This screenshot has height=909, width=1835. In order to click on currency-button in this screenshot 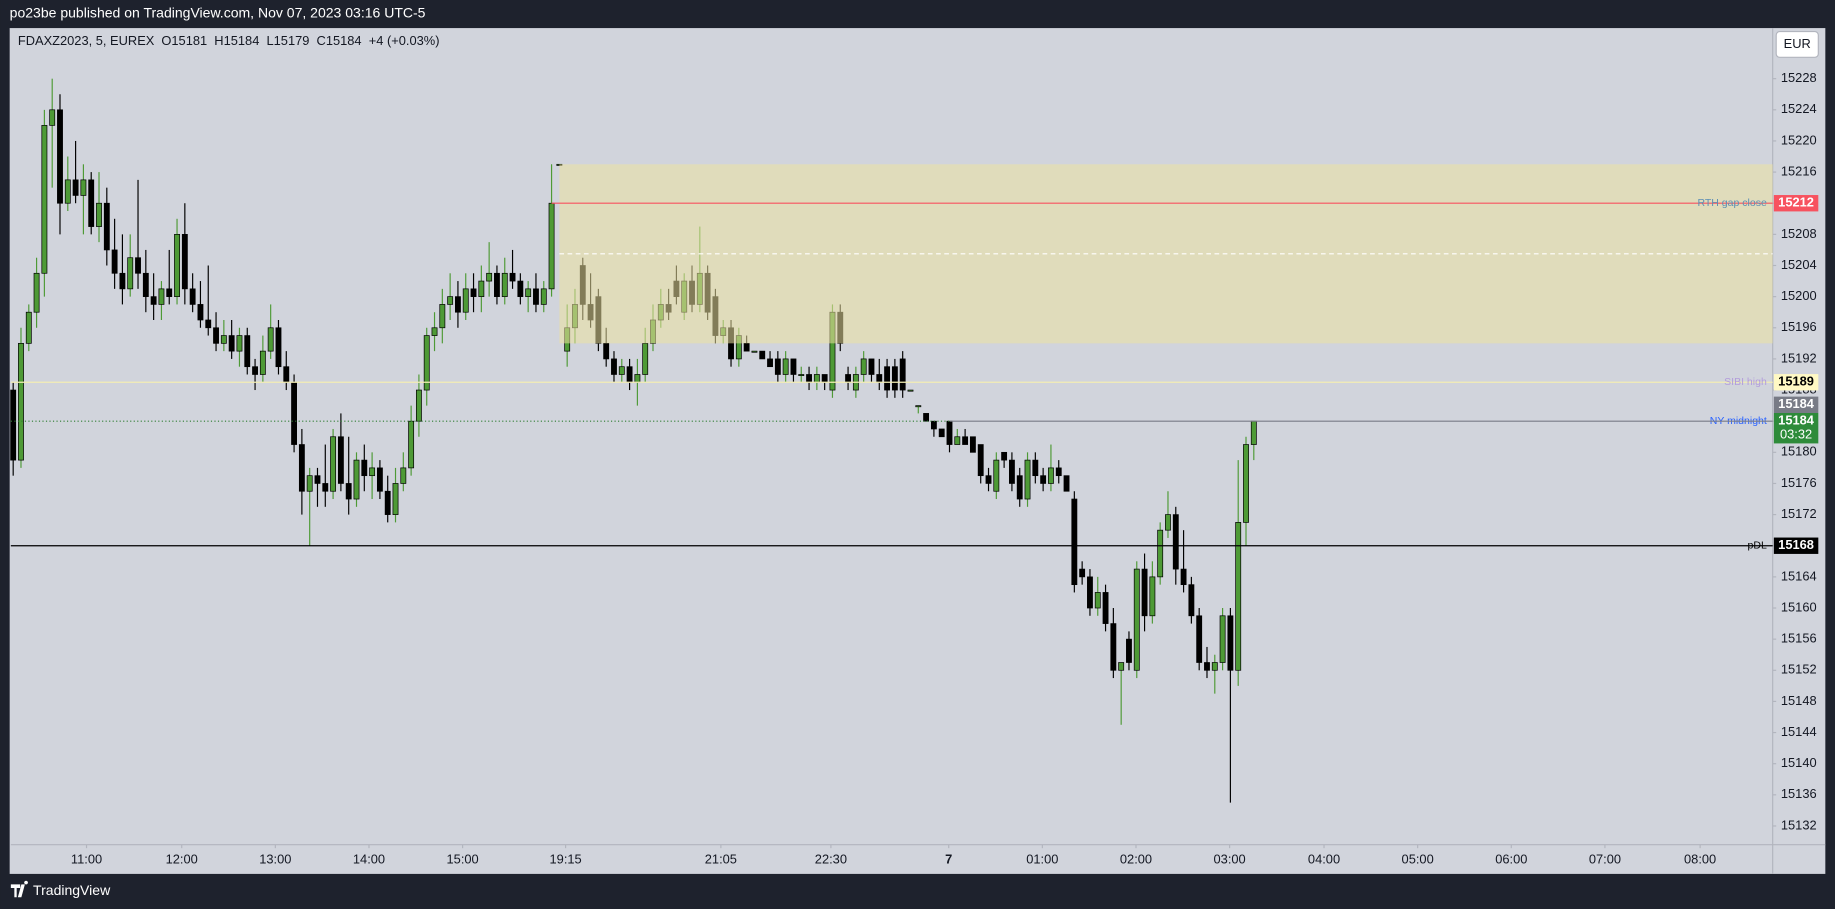, I will do `click(1797, 44)`.